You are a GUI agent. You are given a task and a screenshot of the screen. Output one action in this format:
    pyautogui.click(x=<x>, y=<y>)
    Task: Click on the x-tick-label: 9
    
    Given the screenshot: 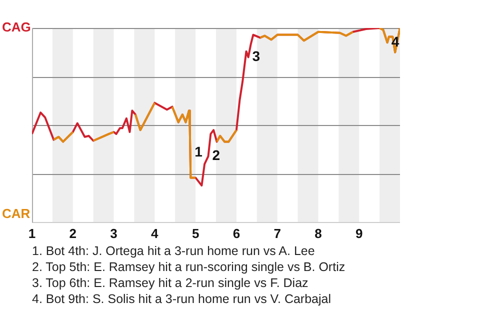 What is the action you would take?
    pyautogui.click(x=359, y=233)
    